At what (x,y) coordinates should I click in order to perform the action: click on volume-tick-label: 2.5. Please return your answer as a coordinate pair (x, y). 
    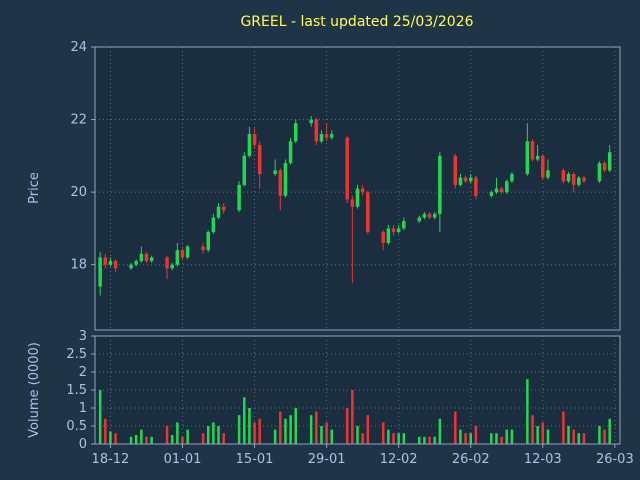
    Looking at the image, I should click on (76, 354).